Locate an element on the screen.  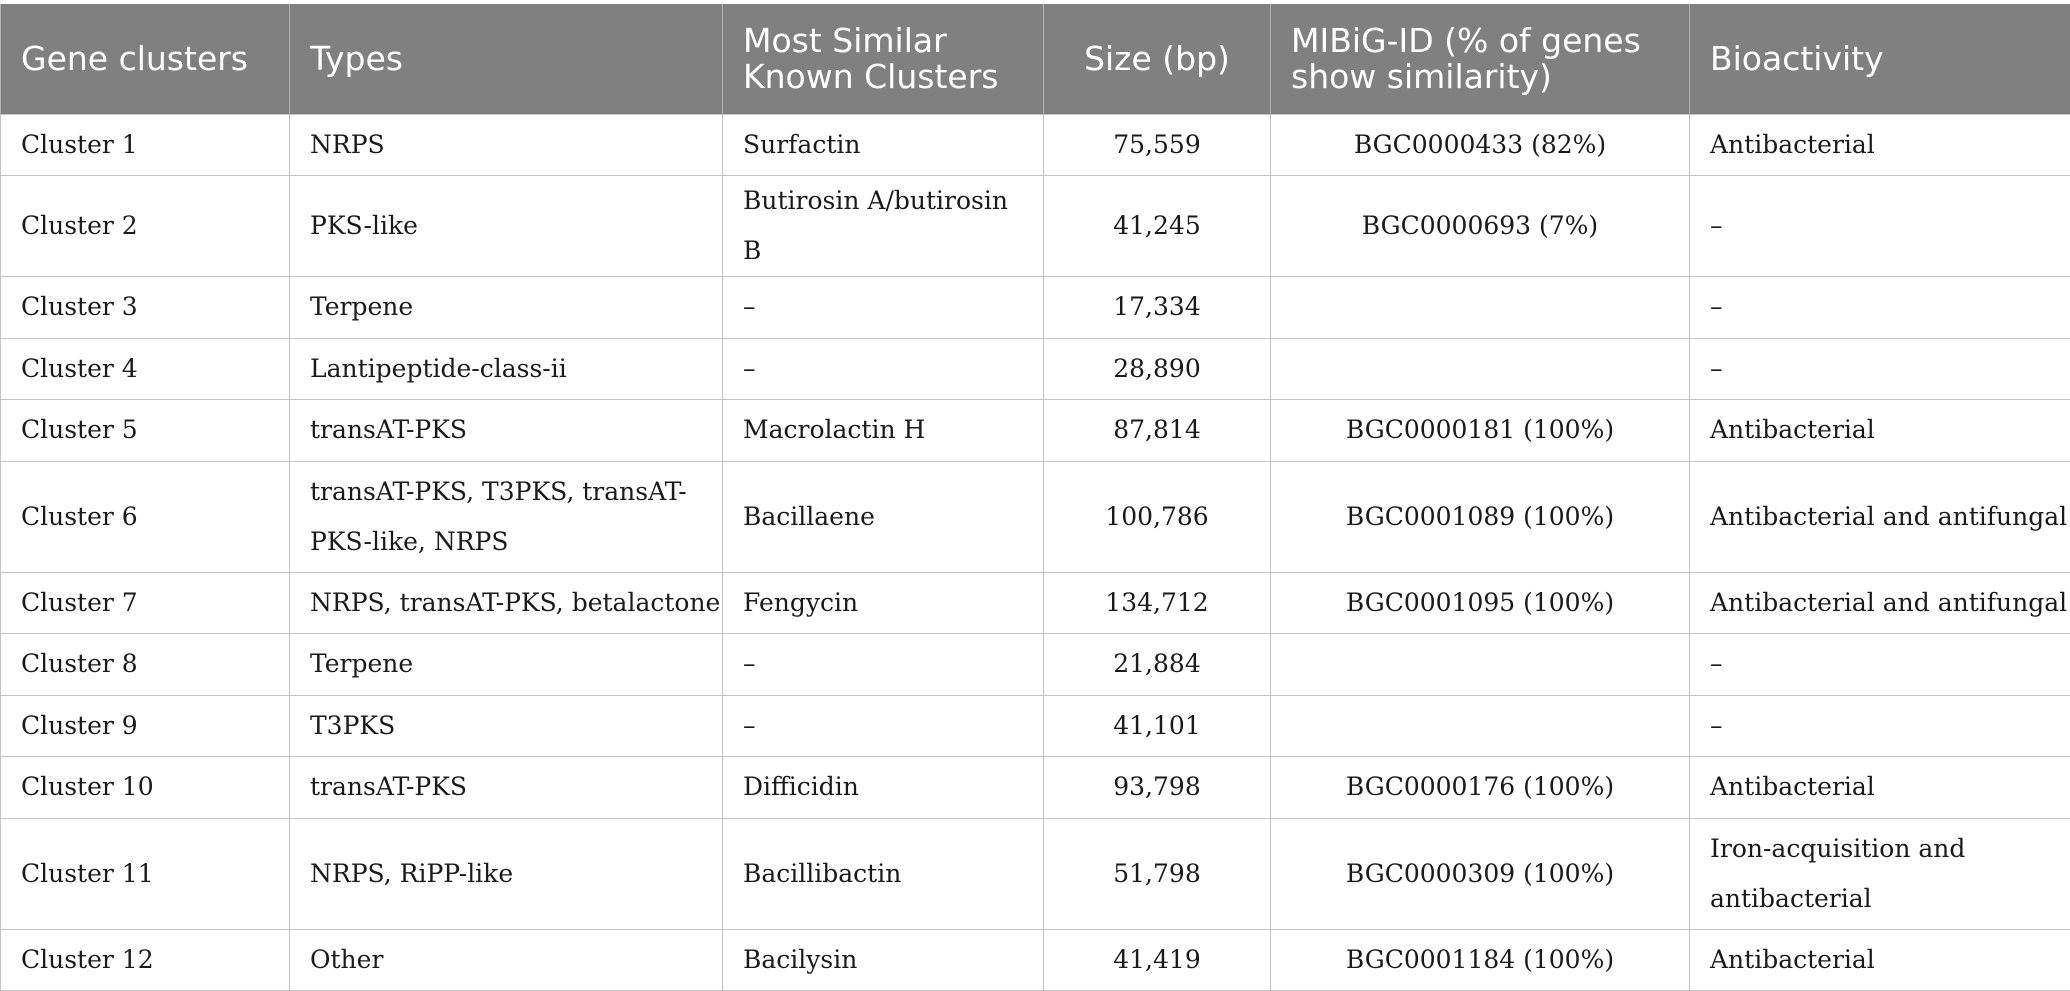
cell-mibig: BGC0000176 (100%) is located at coordinates (1480, 788).